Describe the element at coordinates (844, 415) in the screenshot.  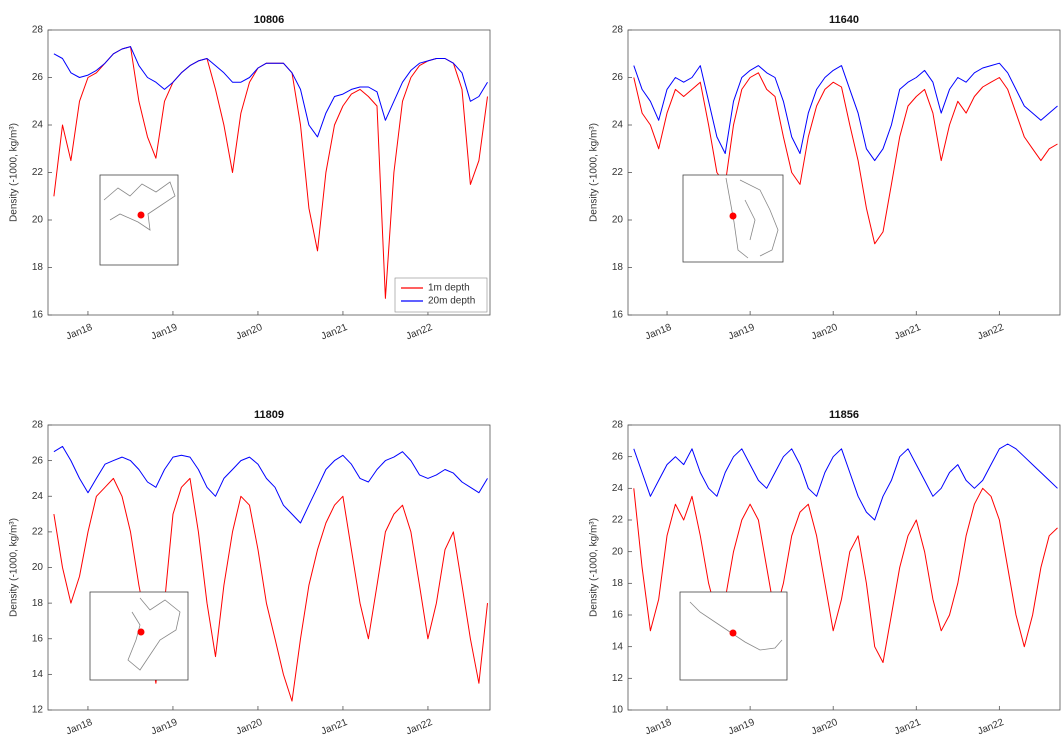
I see `chart-title: 11856` at that location.